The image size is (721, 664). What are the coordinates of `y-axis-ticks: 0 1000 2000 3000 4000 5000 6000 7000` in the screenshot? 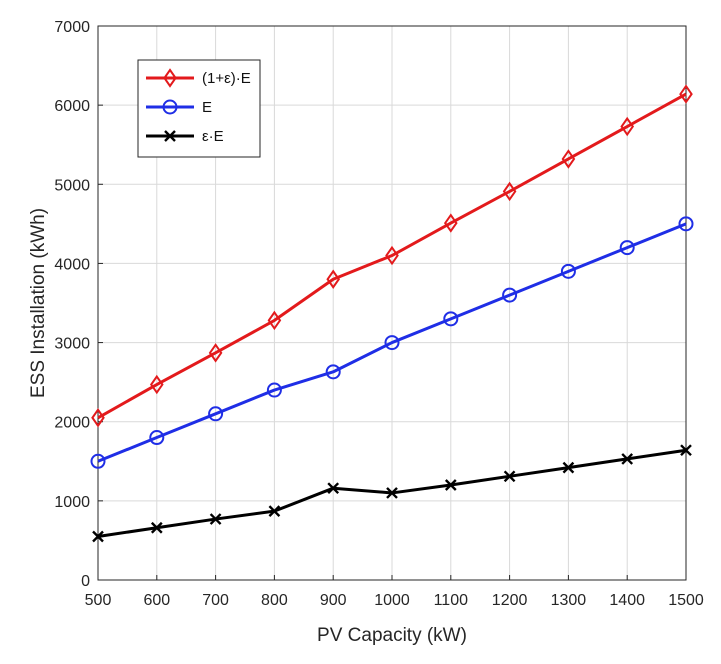 It's located at (78, 304).